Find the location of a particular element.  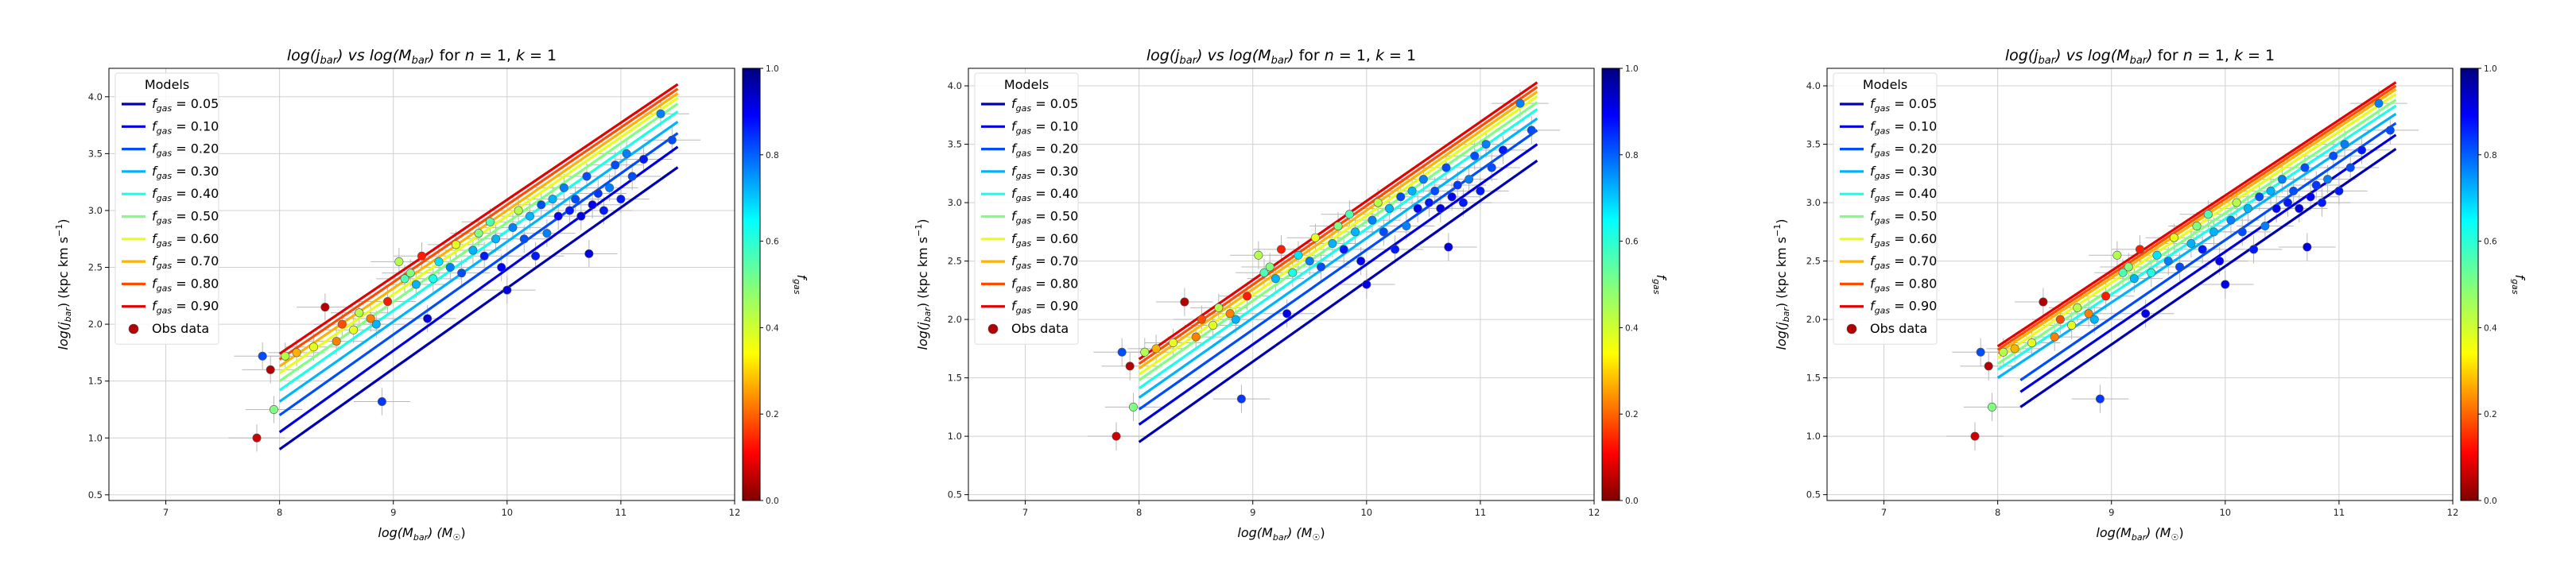

x-tick-label: 10 is located at coordinates (1366, 512).